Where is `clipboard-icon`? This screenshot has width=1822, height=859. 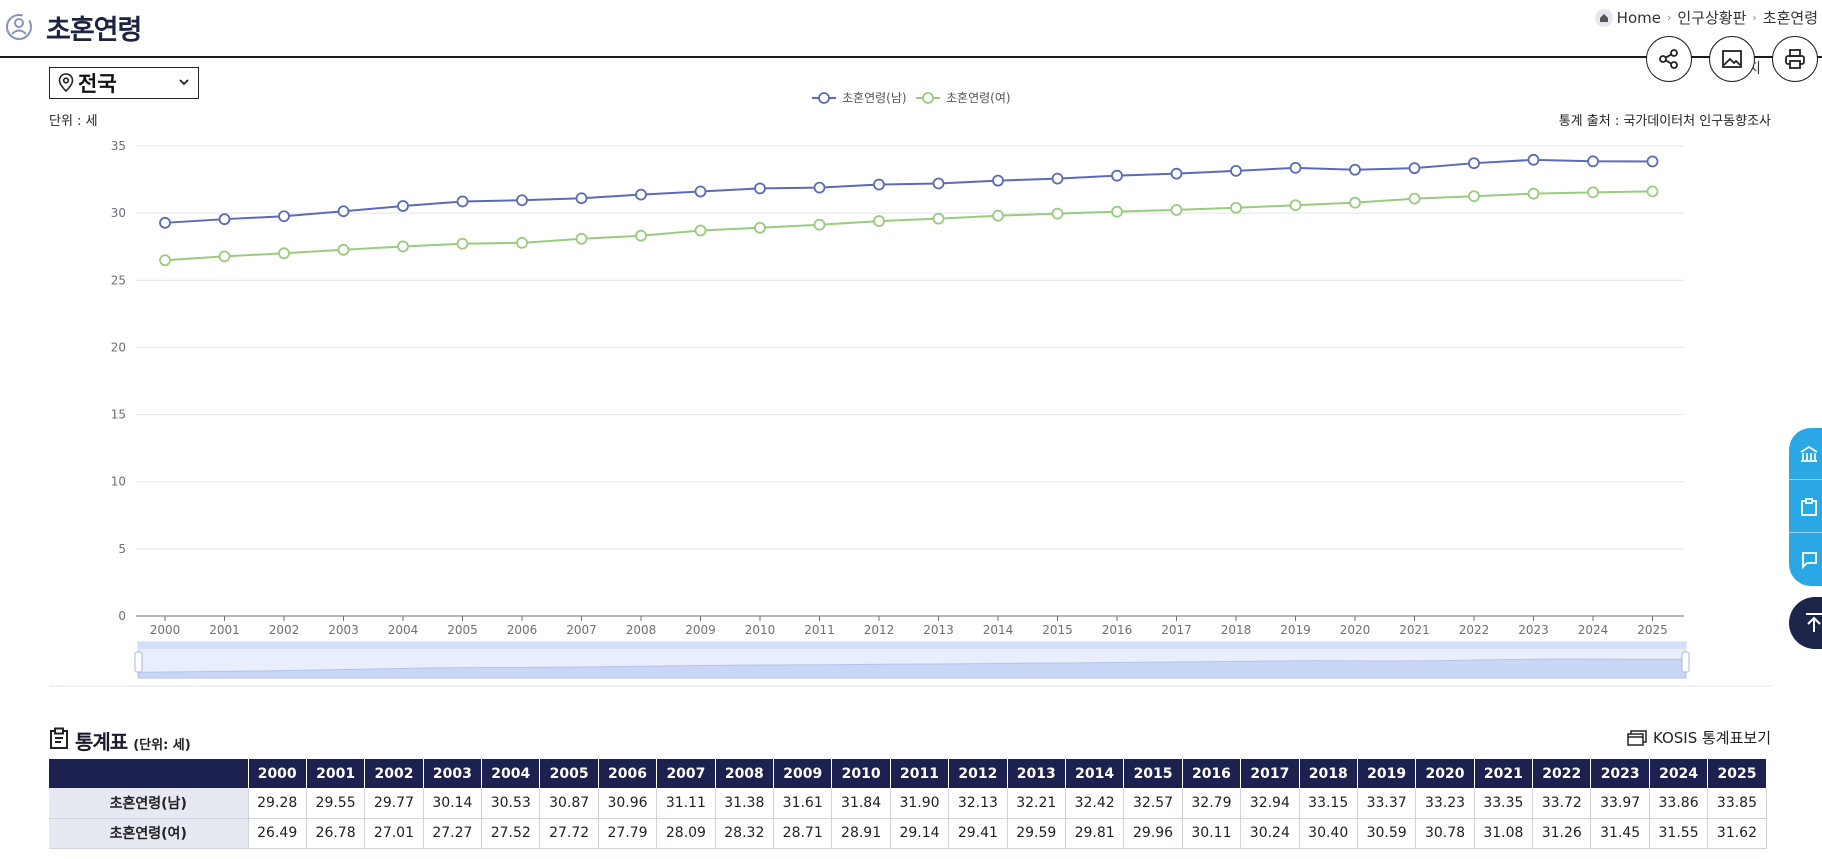 clipboard-icon is located at coordinates (1809, 506).